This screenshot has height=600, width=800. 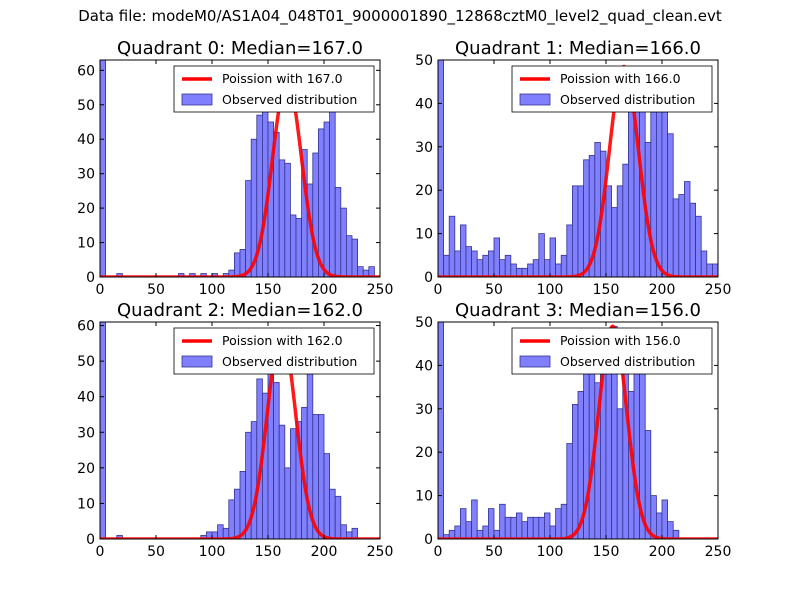 I want to click on x-tick-label: 0, so click(x=100, y=290).